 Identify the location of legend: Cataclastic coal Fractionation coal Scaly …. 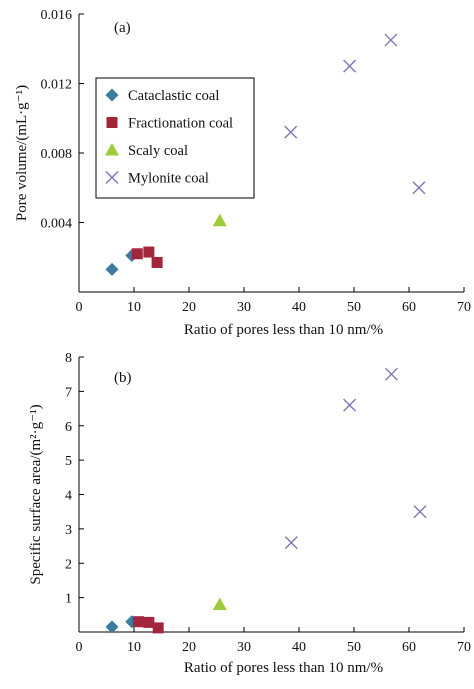
(175, 138).